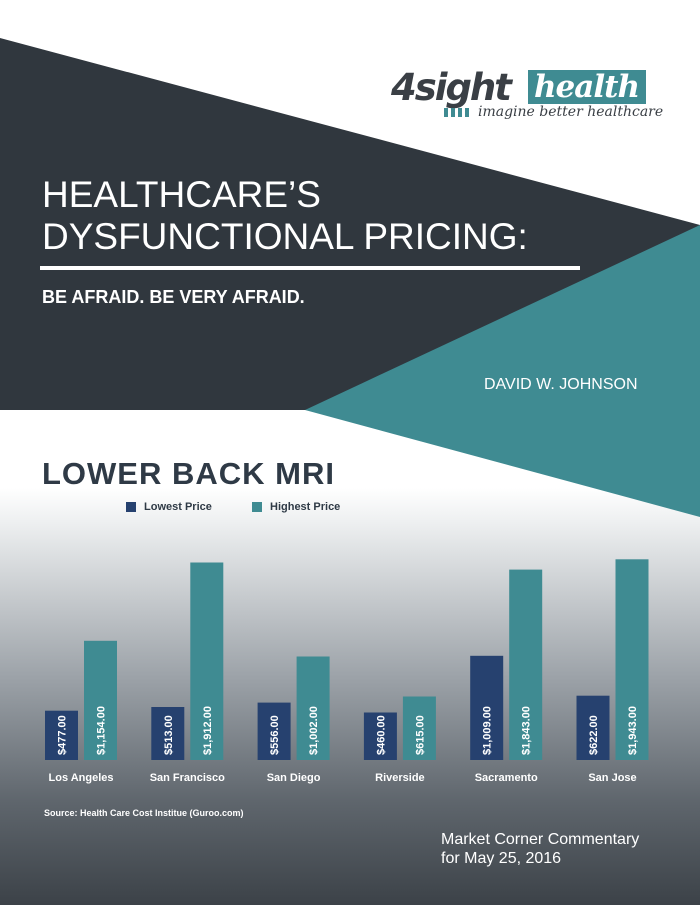 The image size is (700, 905). I want to click on logo-wordmark-light: health, so click(587, 87).